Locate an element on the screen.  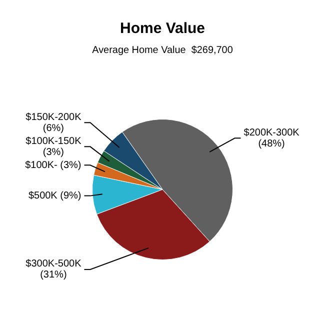
data-label: (6%) is located at coordinates (53, 128).